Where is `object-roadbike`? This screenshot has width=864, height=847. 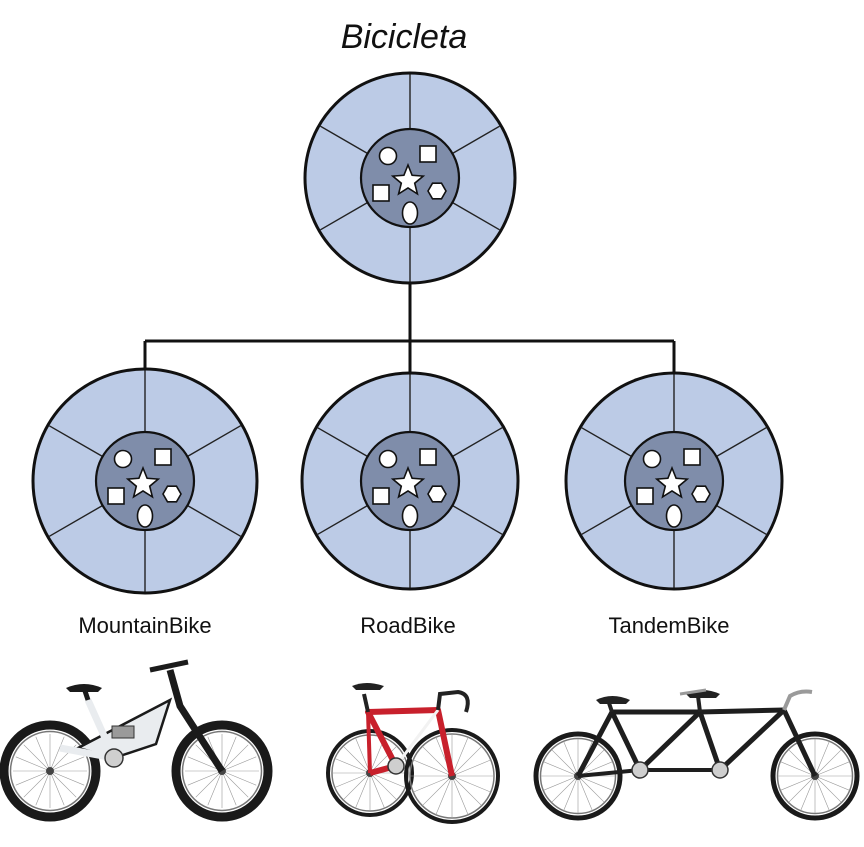 object-roadbike is located at coordinates (410, 481).